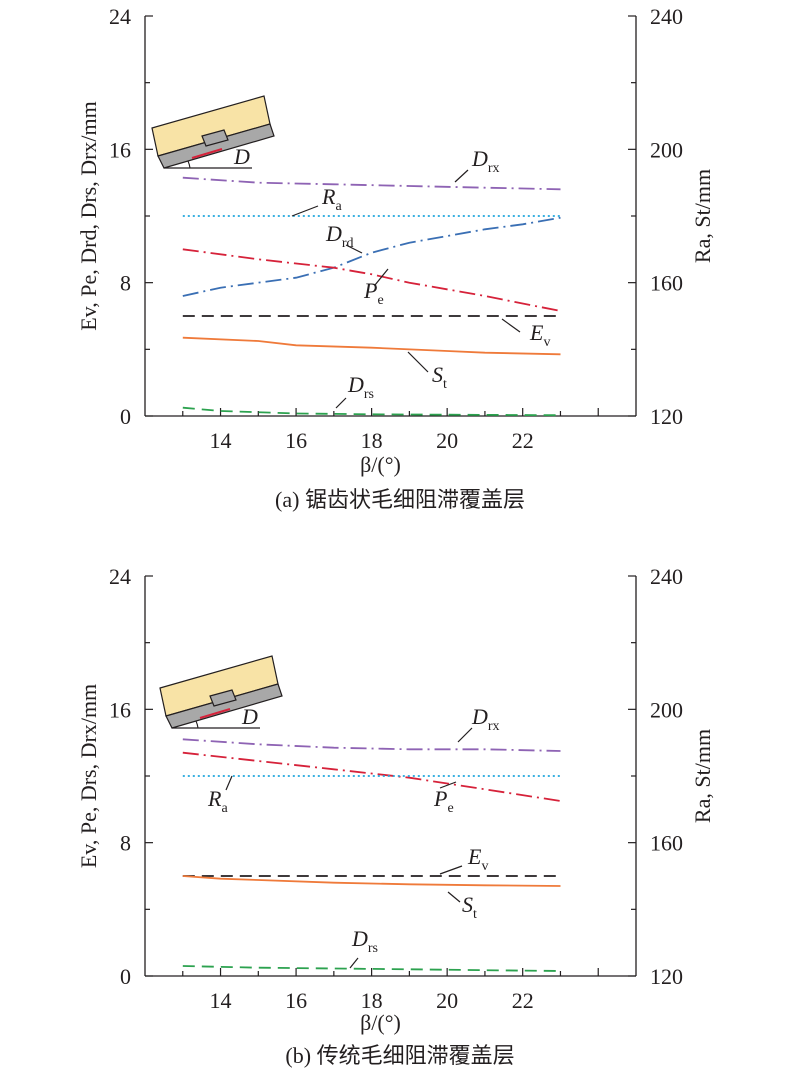 Image resolution: width=800 pixels, height=1082 pixels. What do you see at coordinates (88, 776) in the screenshot?
I see `left-axis-title: Ev, Pe, Drs, Drx/mm` at bounding box center [88, 776].